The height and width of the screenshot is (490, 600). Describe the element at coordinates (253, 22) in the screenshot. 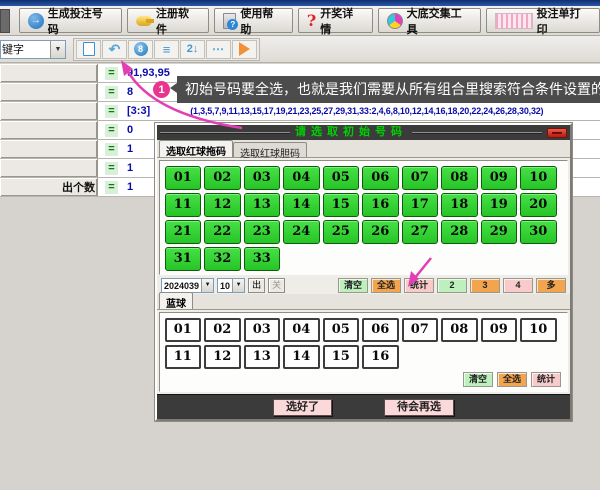

I see `help-button: 使用帮助` at that location.